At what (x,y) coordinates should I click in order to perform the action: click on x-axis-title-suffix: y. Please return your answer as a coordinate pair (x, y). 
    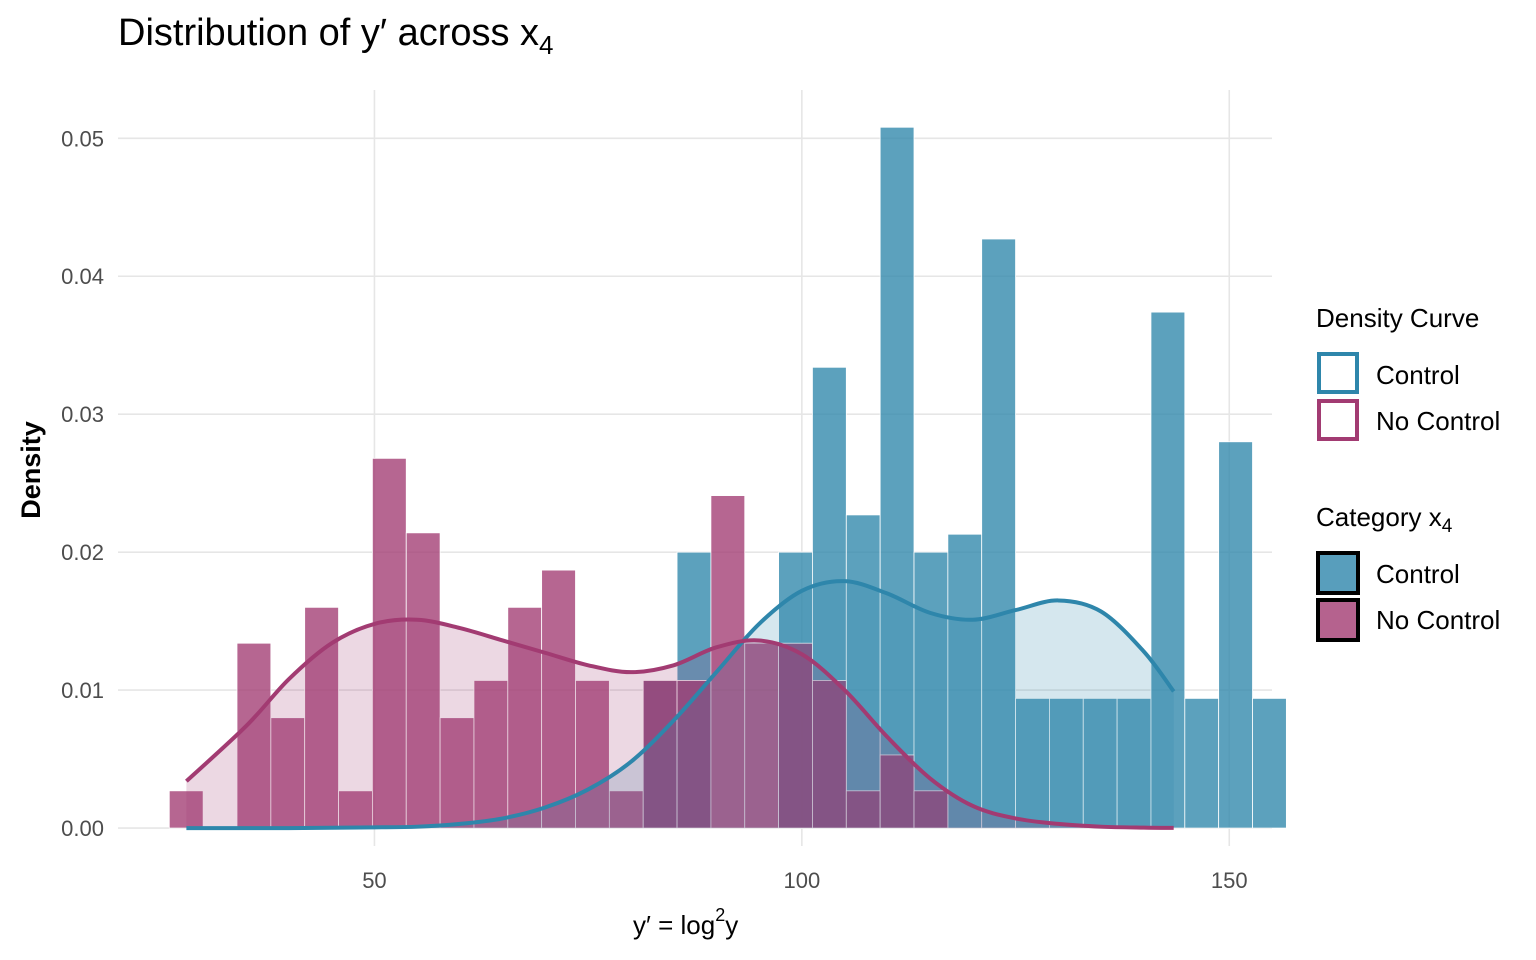
    Looking at the image, I should click on (731, 925).